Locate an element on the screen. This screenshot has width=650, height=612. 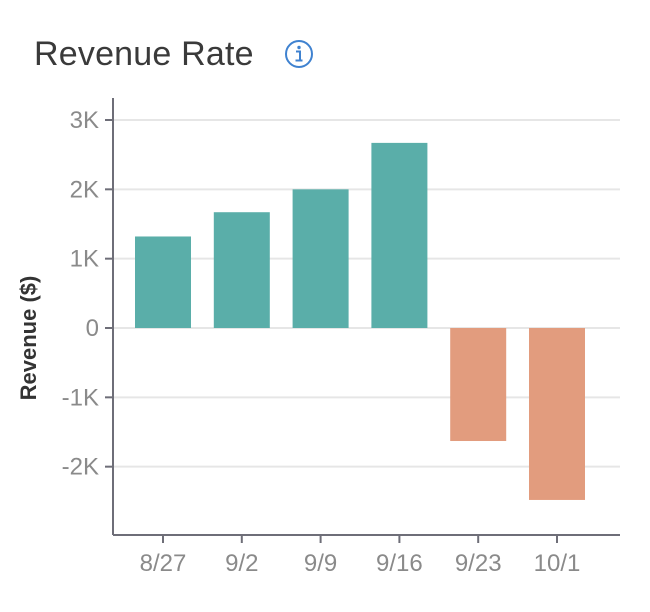
widget-header: Revenue Rate is located at coordinates (174, 54).